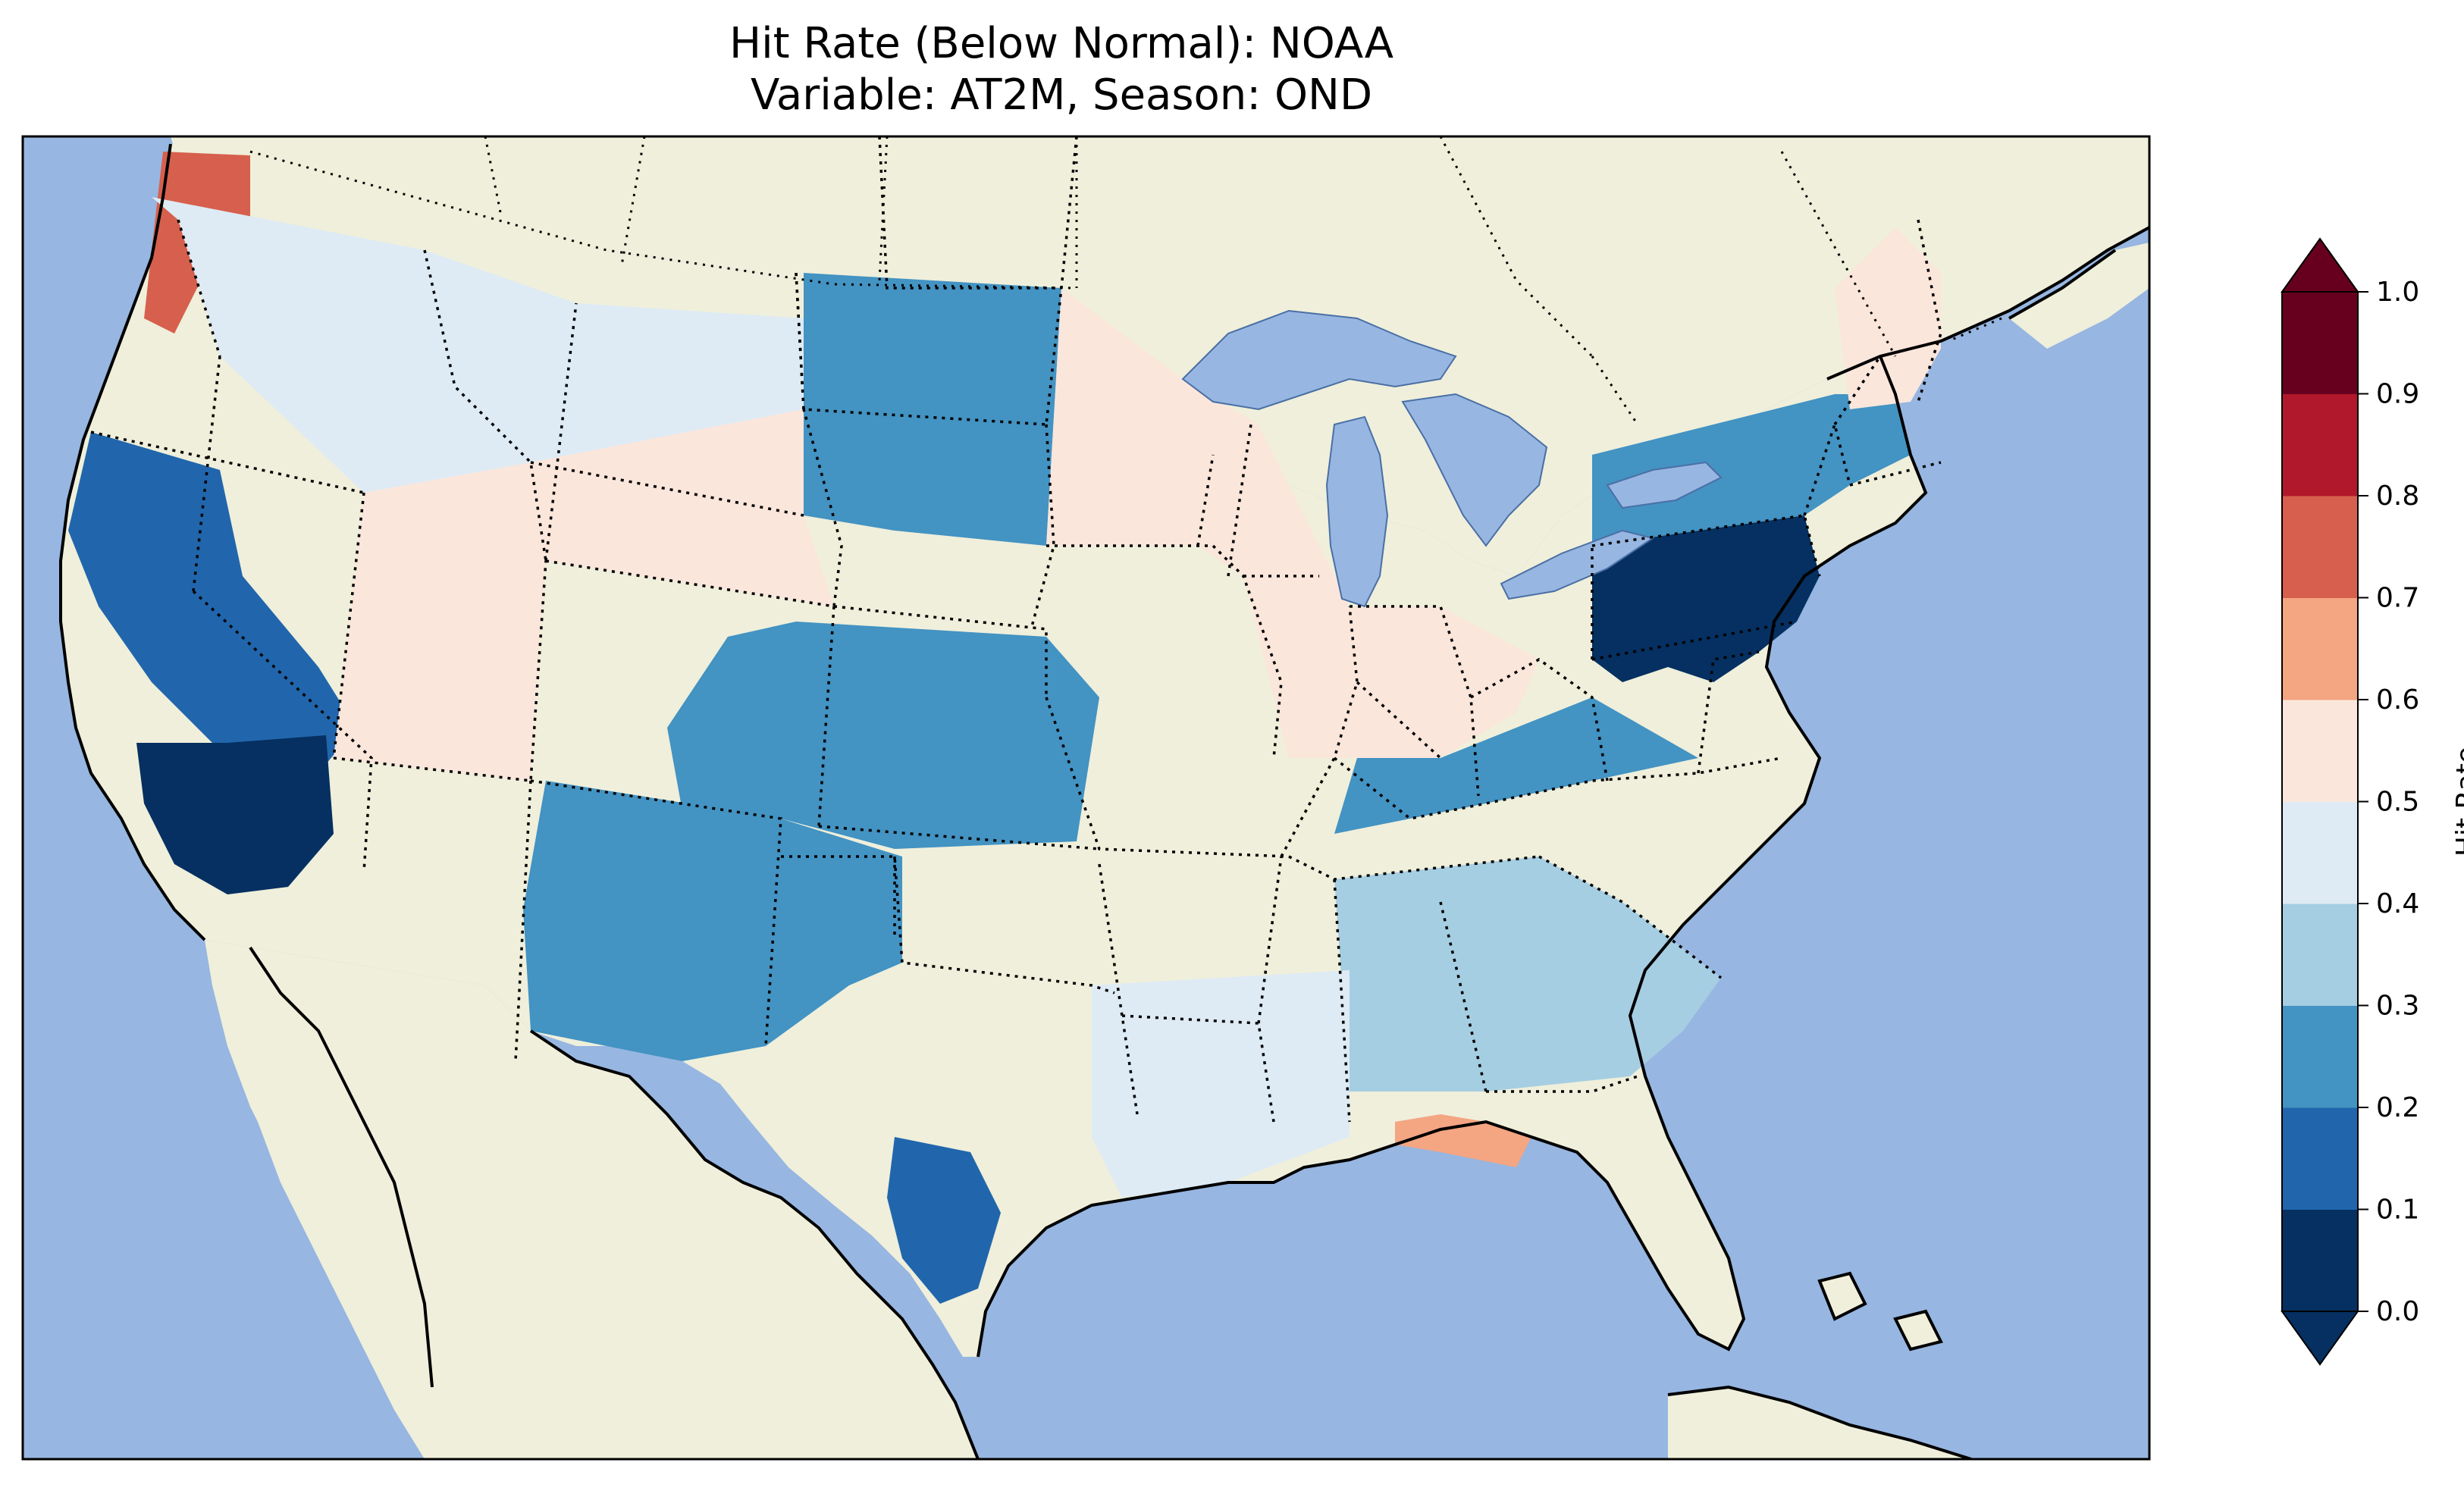 Image resolution: width=2464 pixels, height=1494 pixels. I want to click on region-dakotas, so click(932, 409).